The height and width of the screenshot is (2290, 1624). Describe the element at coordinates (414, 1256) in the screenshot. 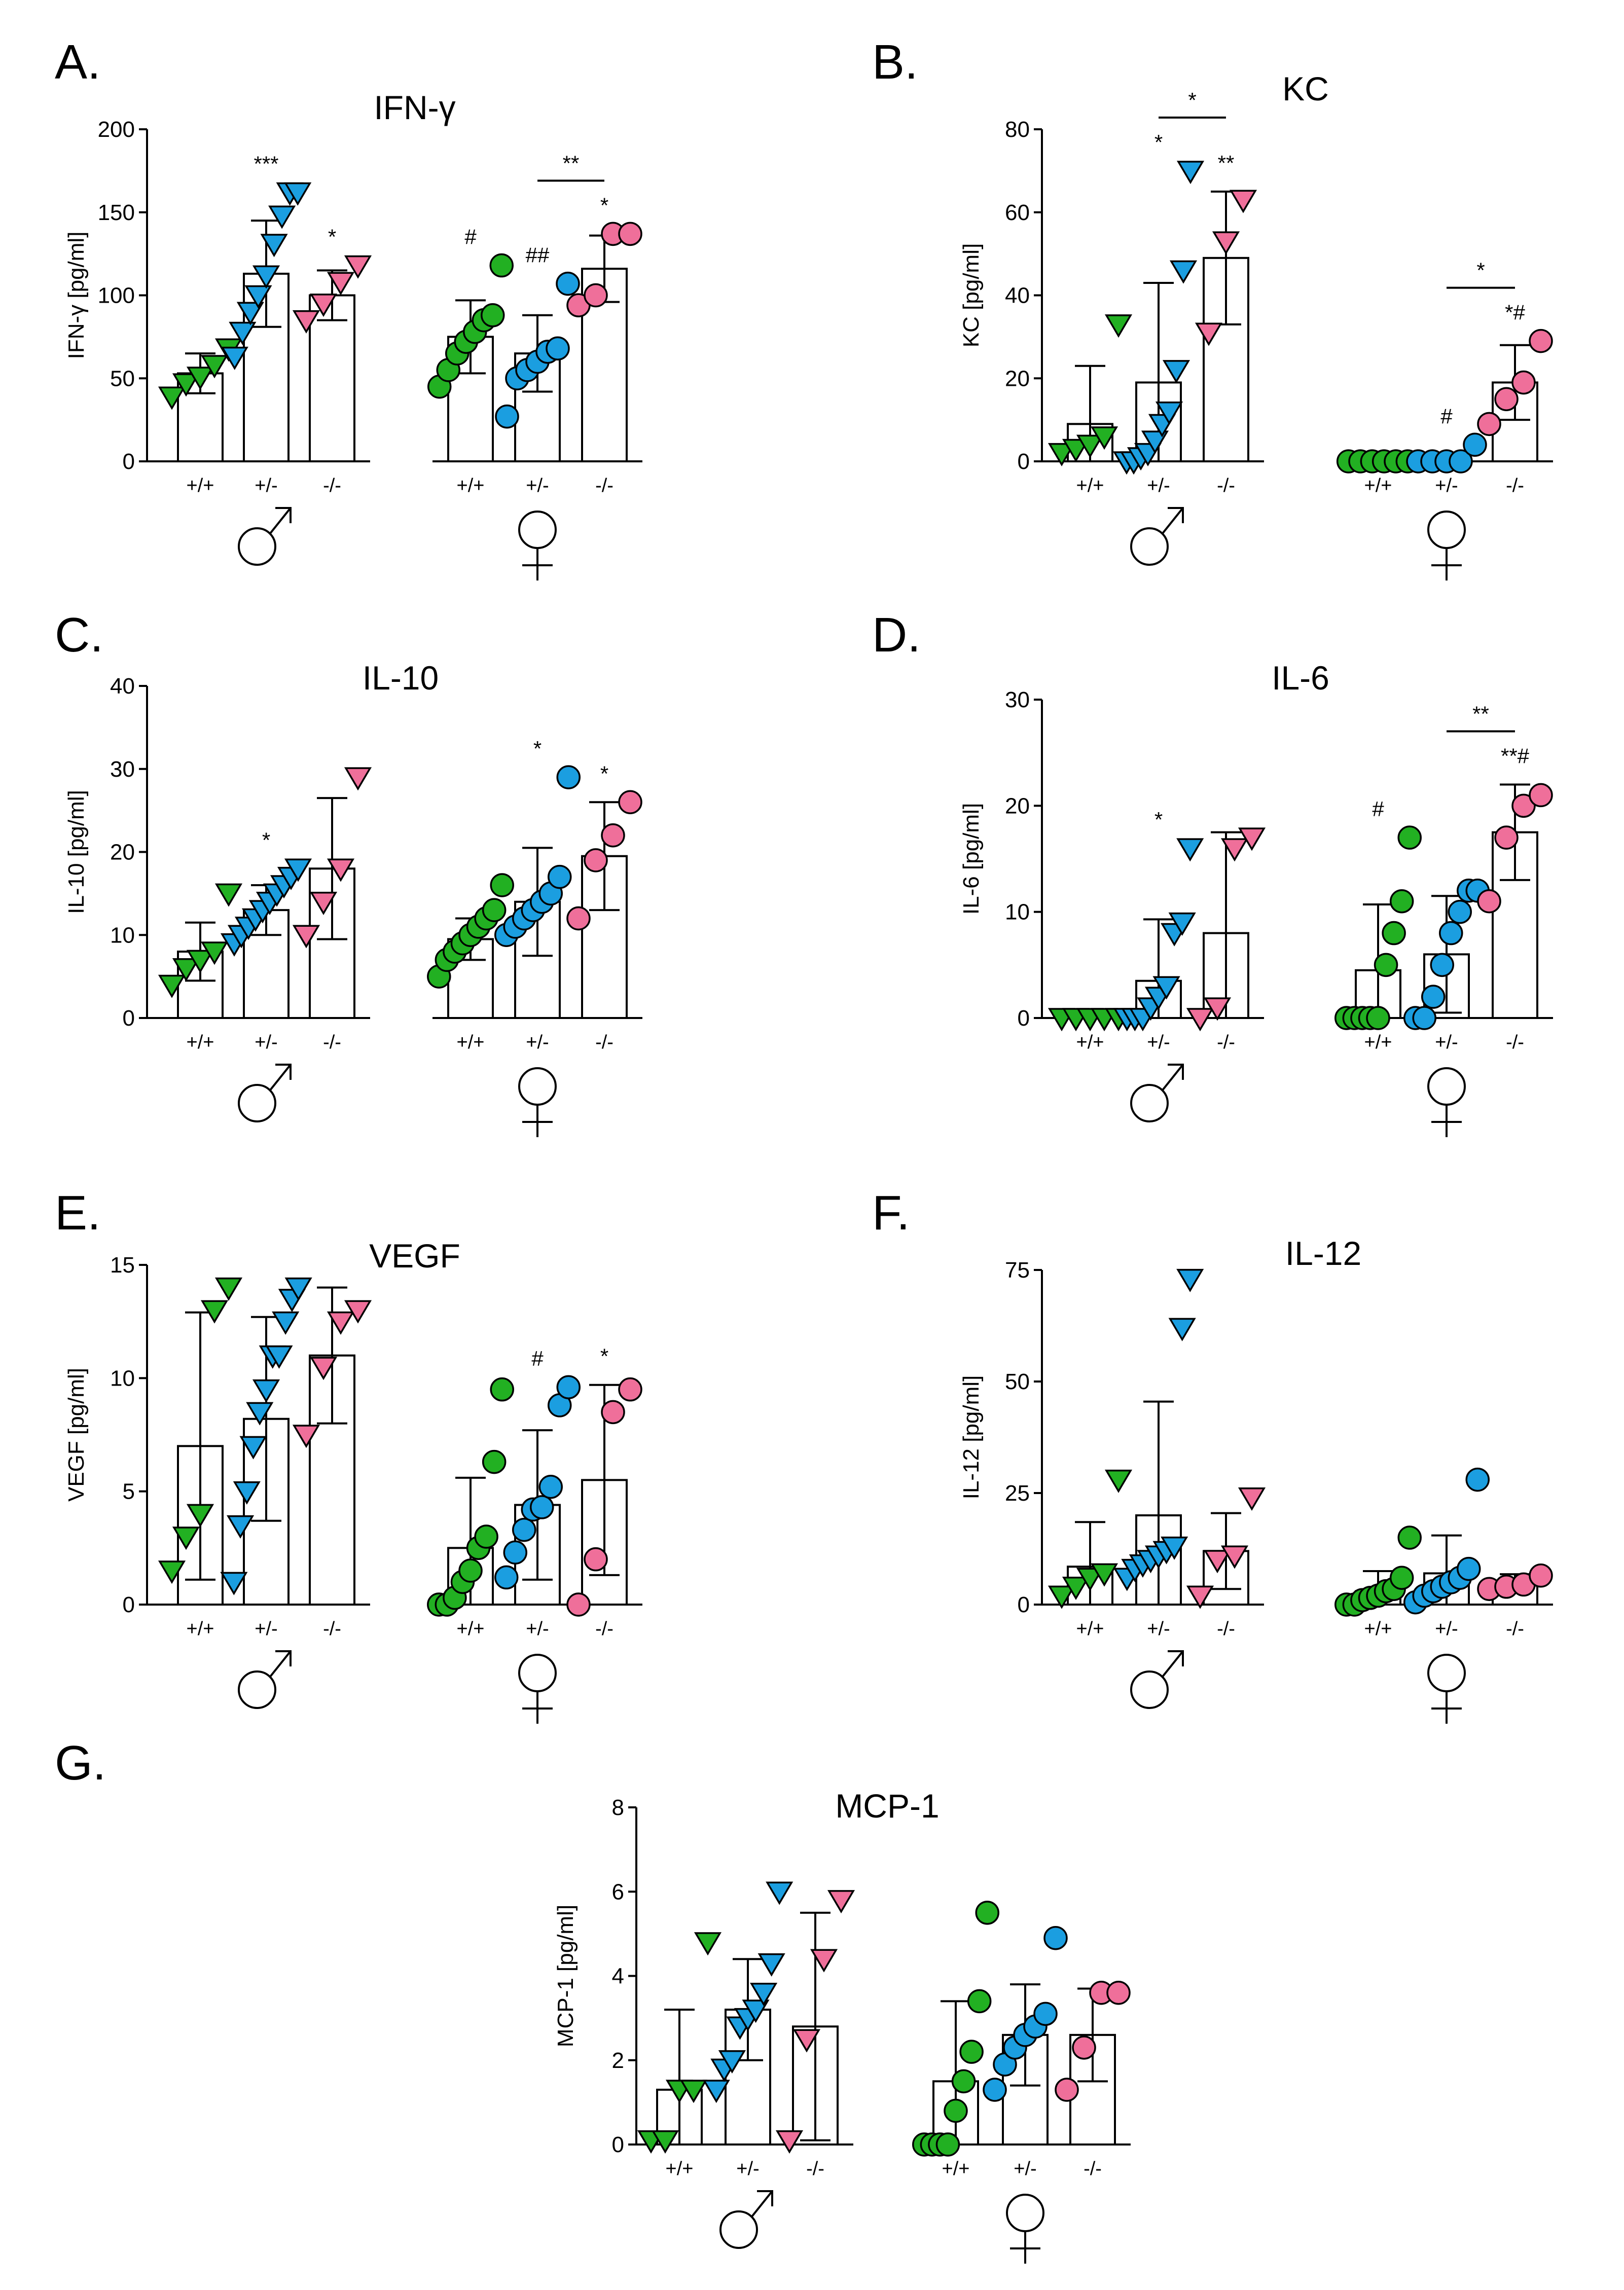

I see `chart-title: VEGF` at that location.